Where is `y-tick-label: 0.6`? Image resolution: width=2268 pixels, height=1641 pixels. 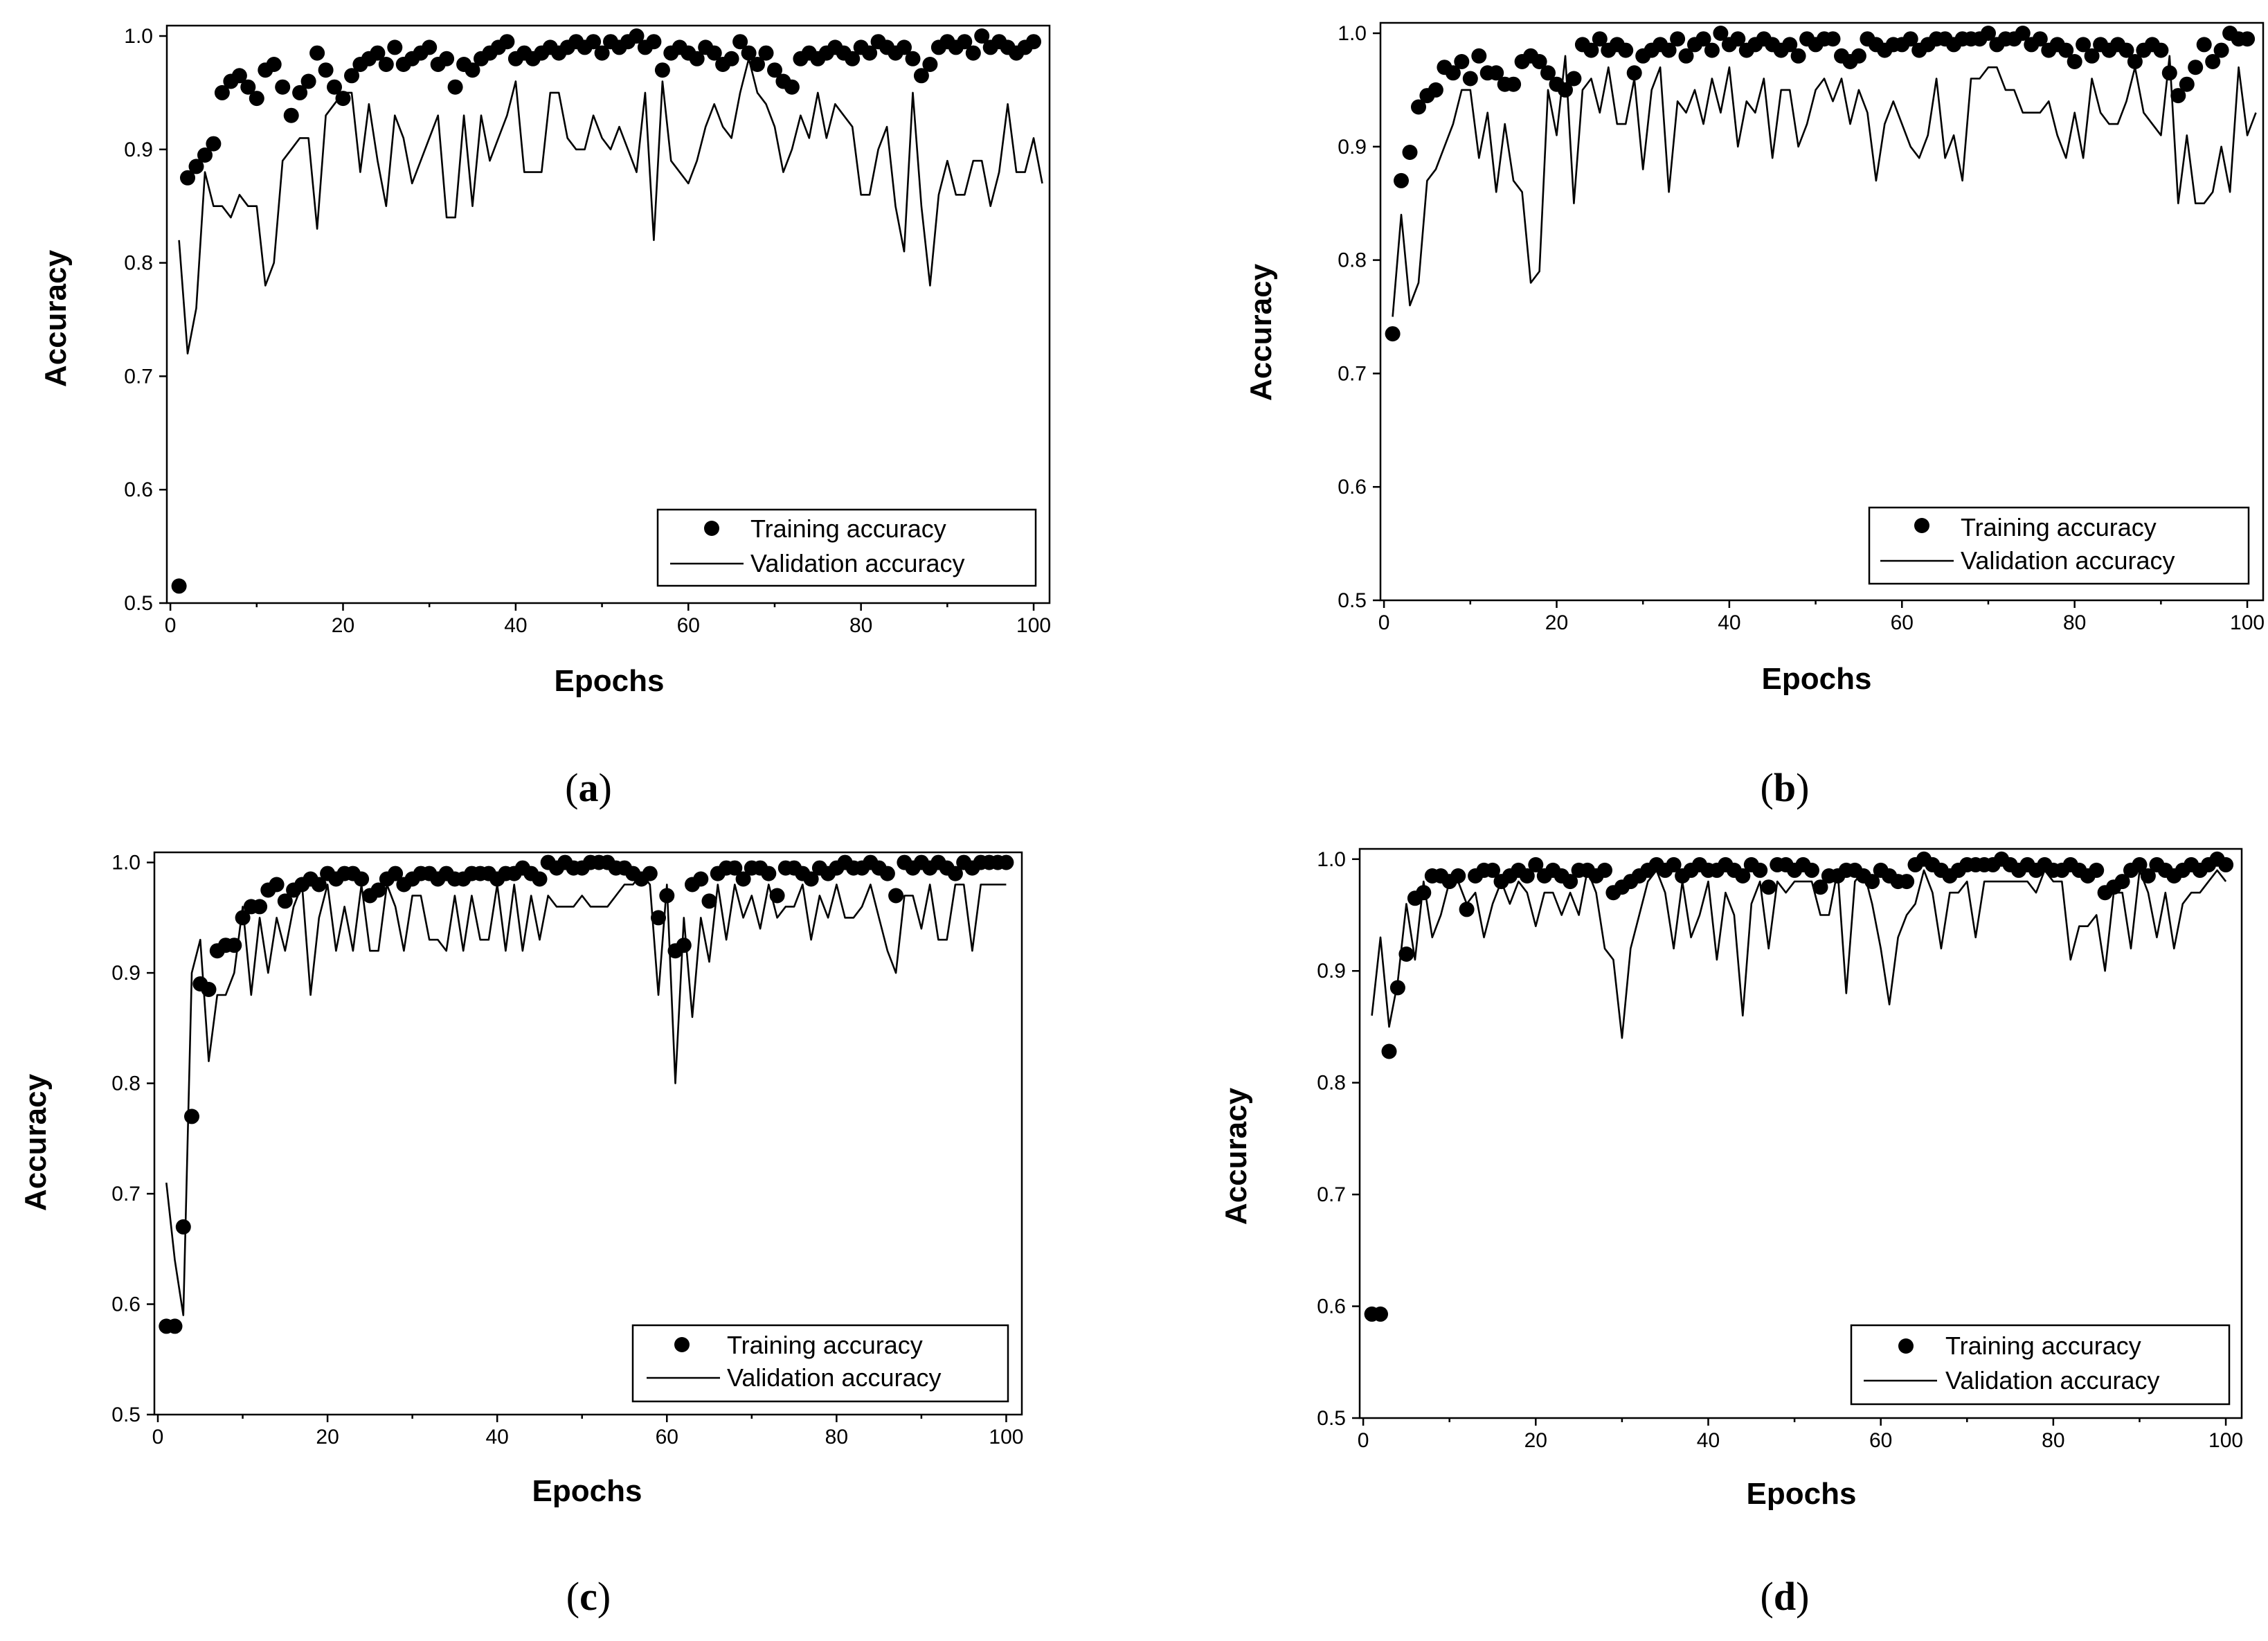
y-tick-label: 0.6 is located at coordinates (1352, 487).